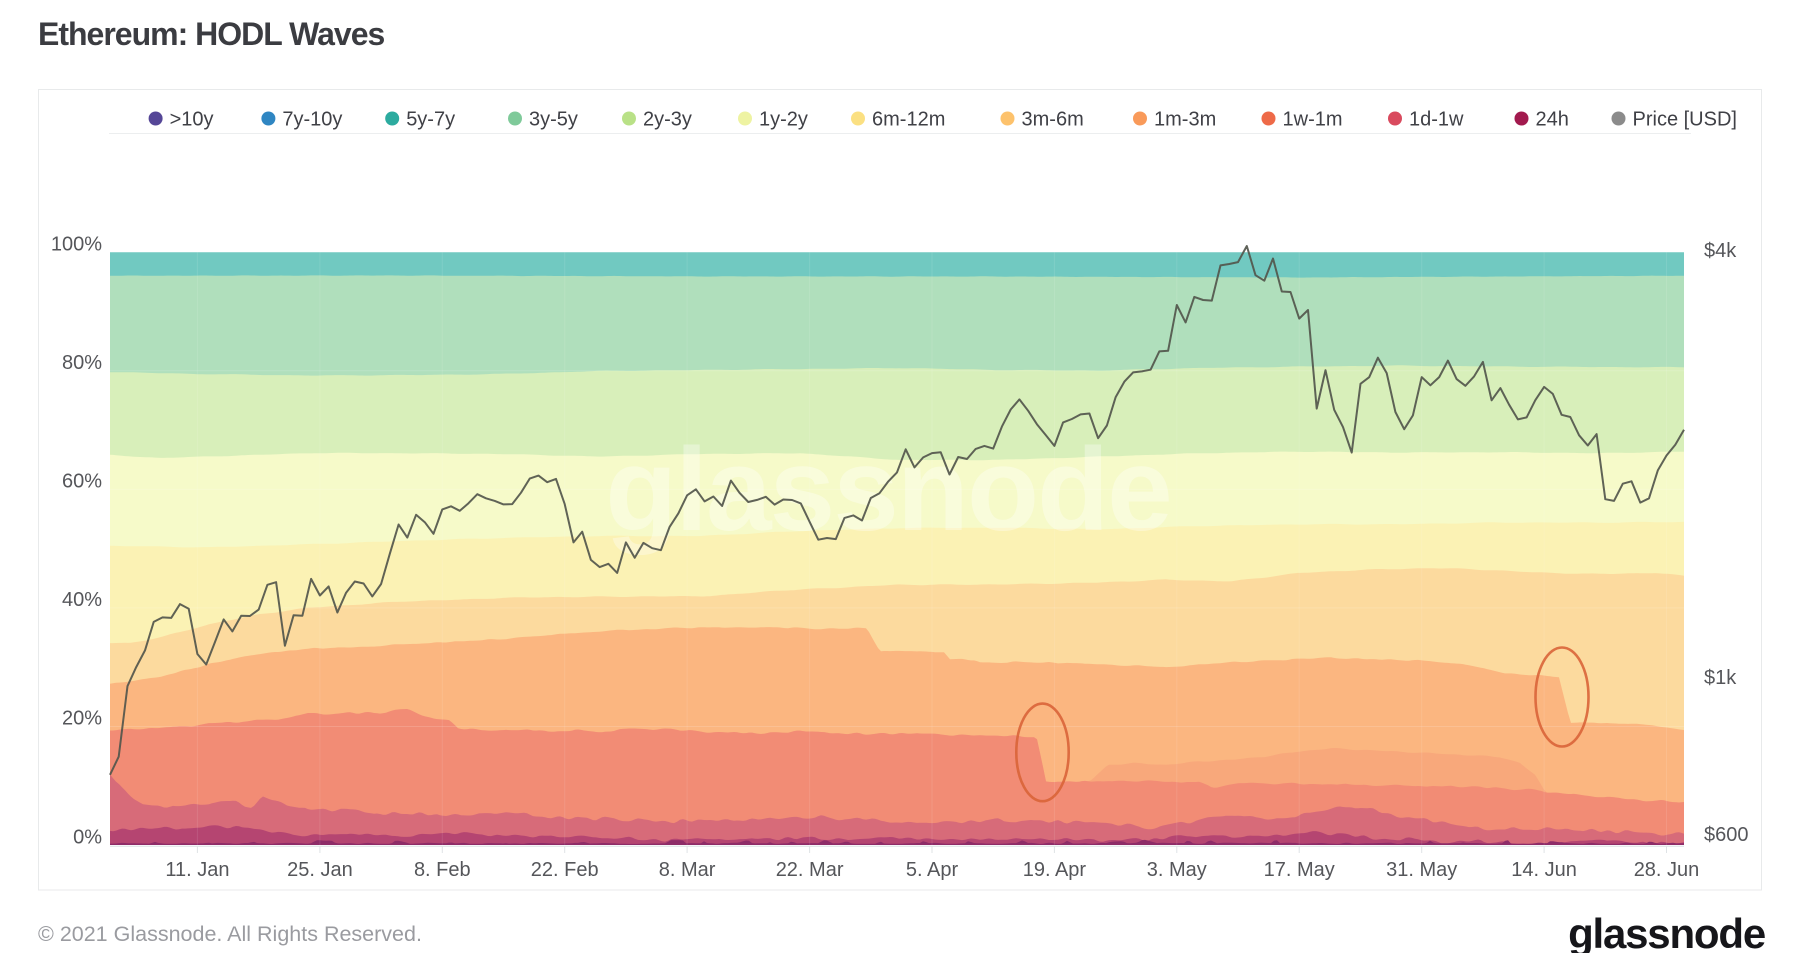  What do you see at coordinates (1685, 120) in the screenshot?
I see `svg-text: Price [USD]` at bounding box center [1685, 120].